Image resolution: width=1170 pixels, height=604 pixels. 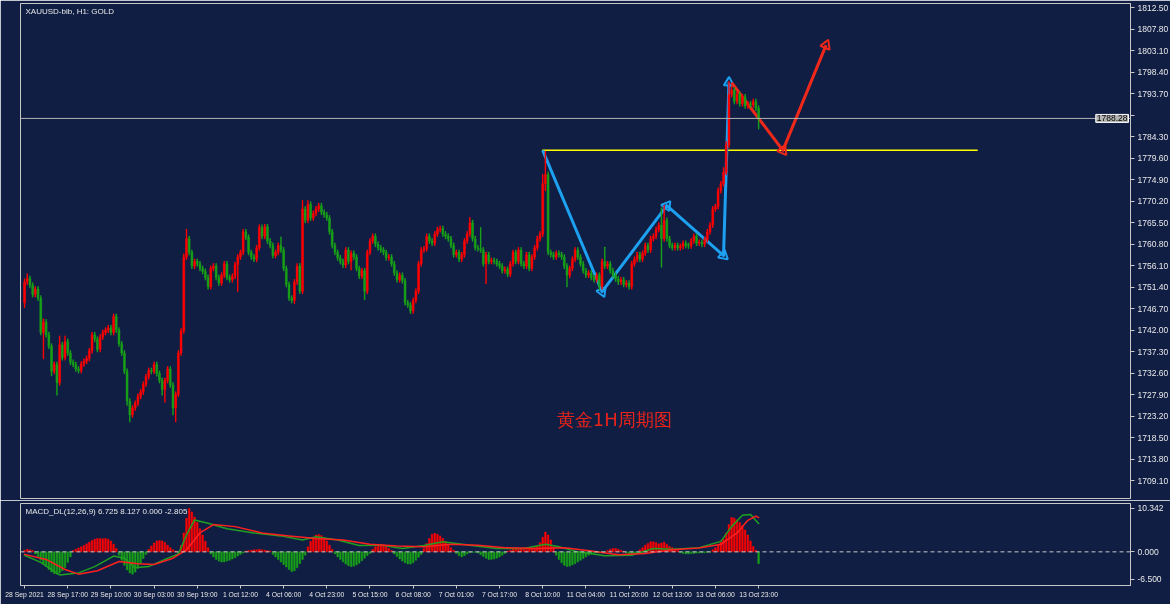 I want to click on annotation: 黄金1H周期图, so click(x=614, y=419).